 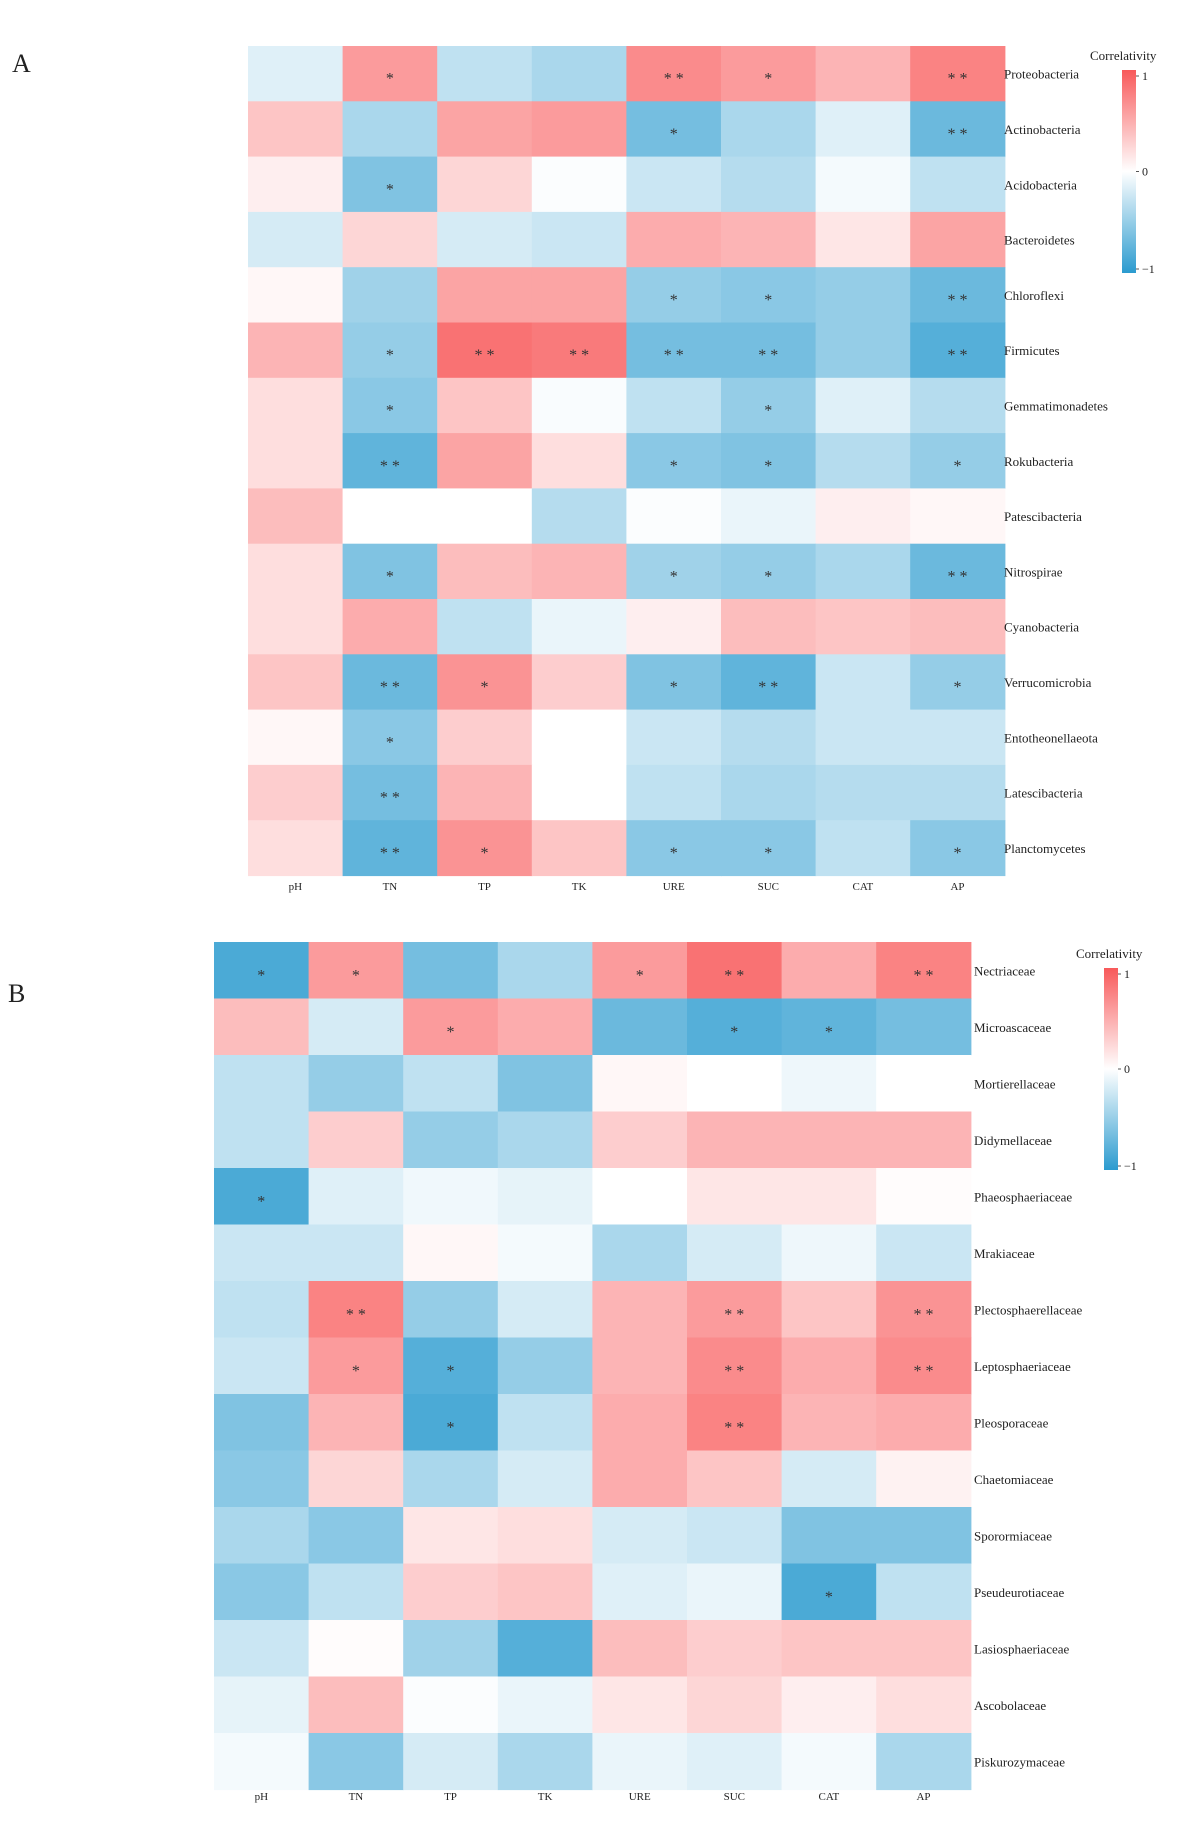 I want to click on row-label: Verrucomicrobia, so click(x=1048, y=682).